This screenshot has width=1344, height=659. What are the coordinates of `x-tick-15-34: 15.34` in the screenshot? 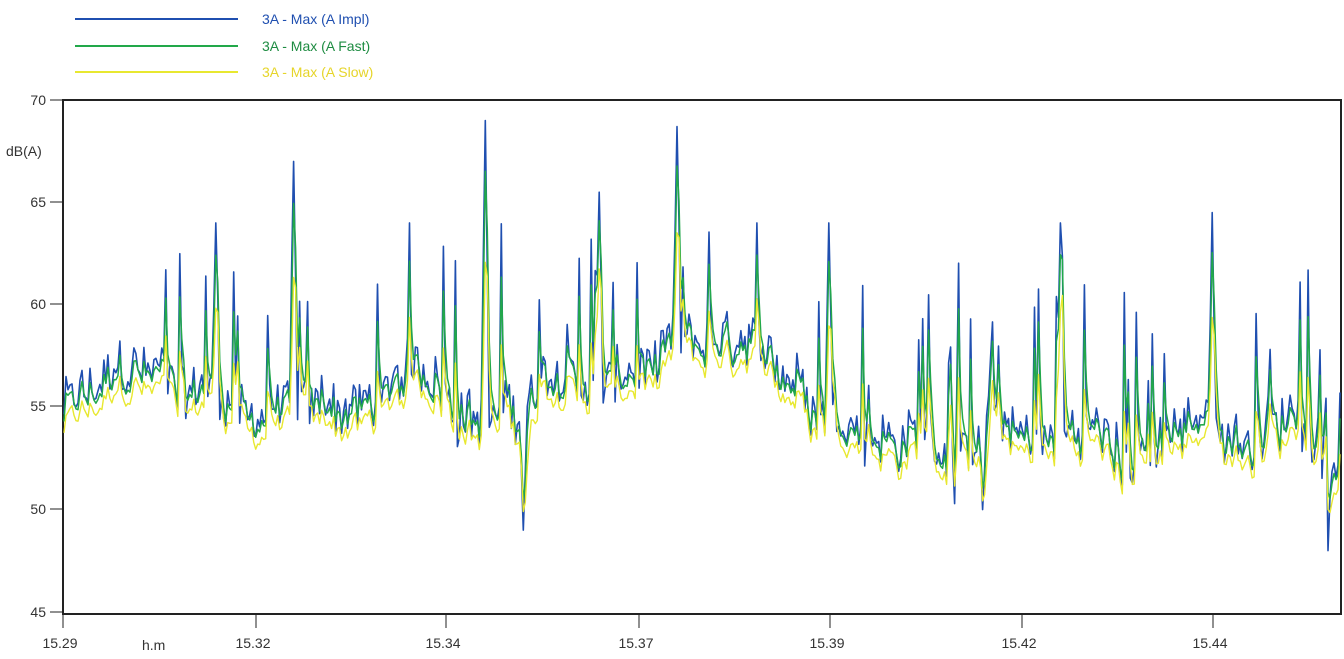 It's located at (443, 632).